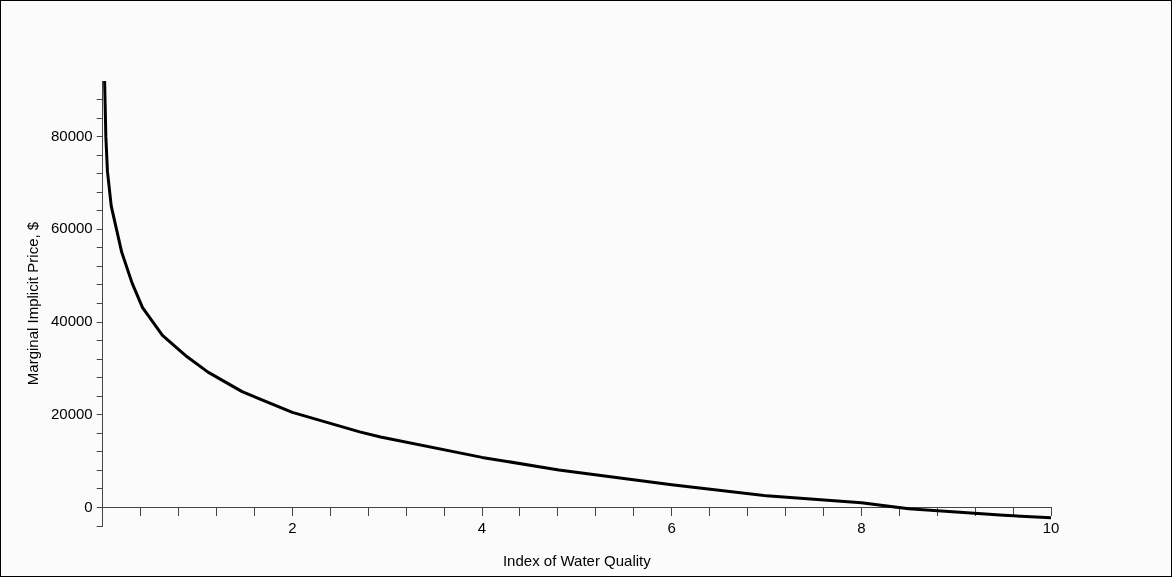 This screenshot has width=1172, height=577. I want to click on y-axis-title: Marginal Implicit Price, $, so click(33, 303).